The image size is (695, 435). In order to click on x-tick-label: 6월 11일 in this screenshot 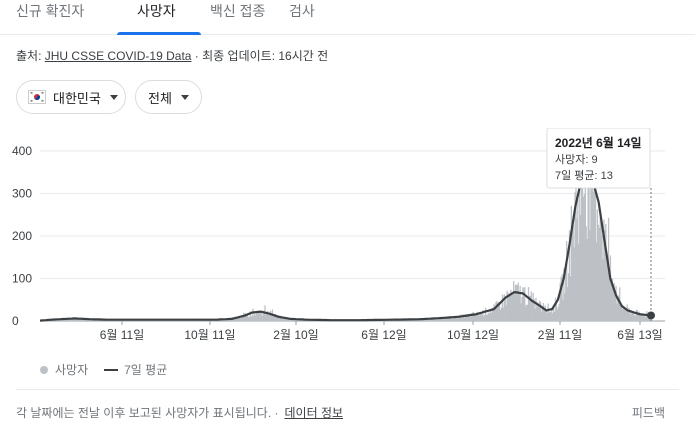, I will do `click(122, 335)`.